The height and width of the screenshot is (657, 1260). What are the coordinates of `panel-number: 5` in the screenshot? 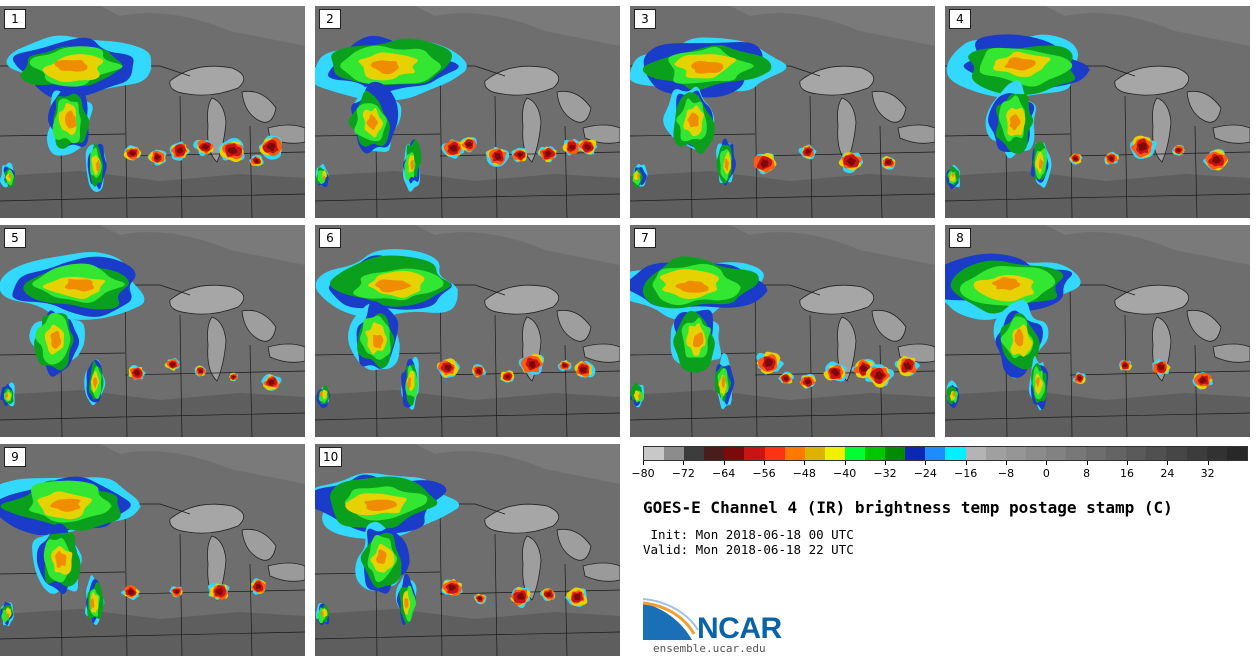 It's located at (15, 238).